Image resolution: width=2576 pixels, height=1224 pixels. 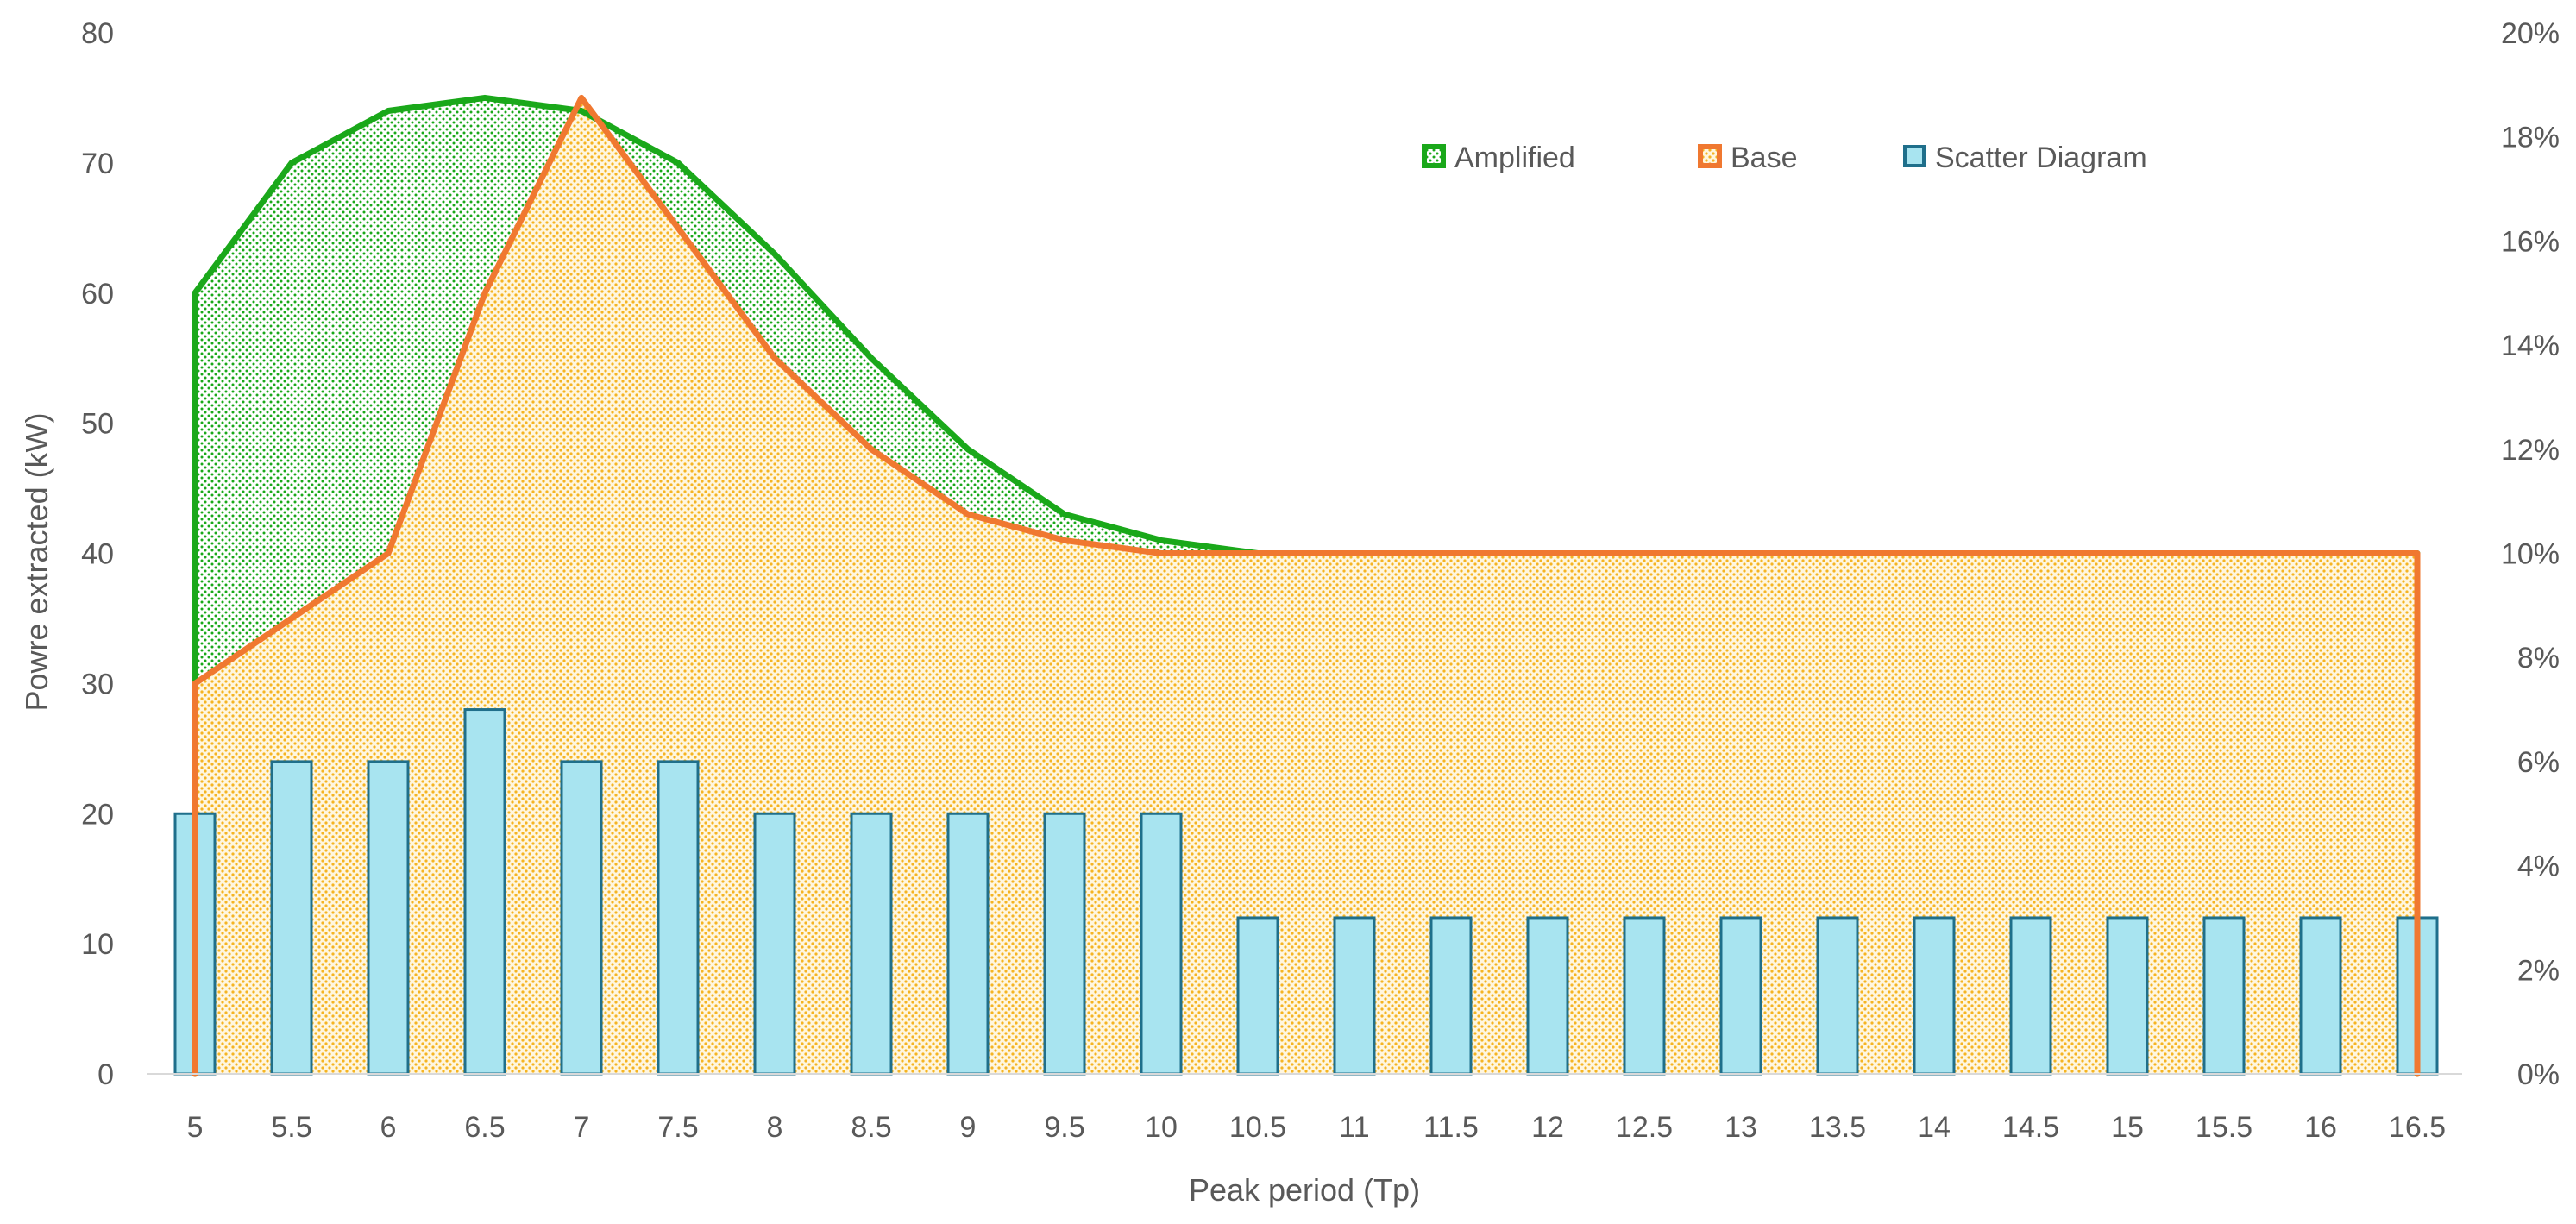 What do you see at coordinates (677, 1128) in the screenshot?
I see `x-tick-label-7-5: 7.5` at bounding box center [677, 1128].